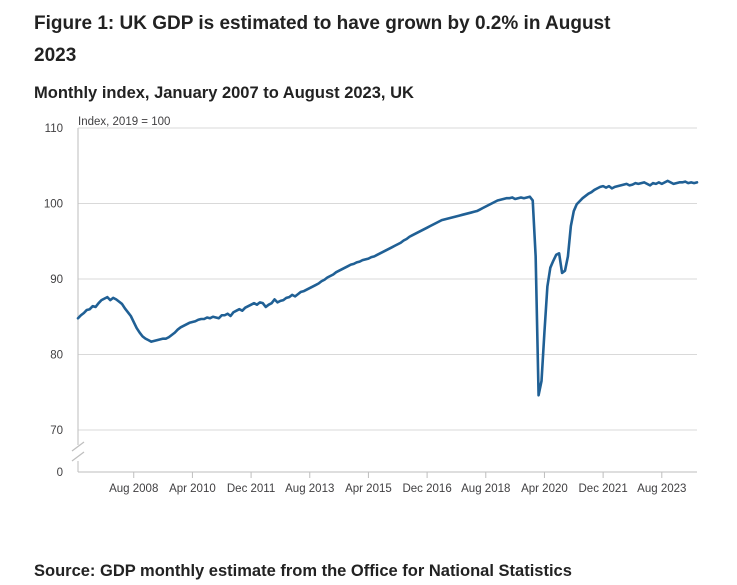 This screenshot has height=585, width=737. Describe the element at coordinates (53, 205) in the screenshot. I see `y-tick-label: 100` at that location.